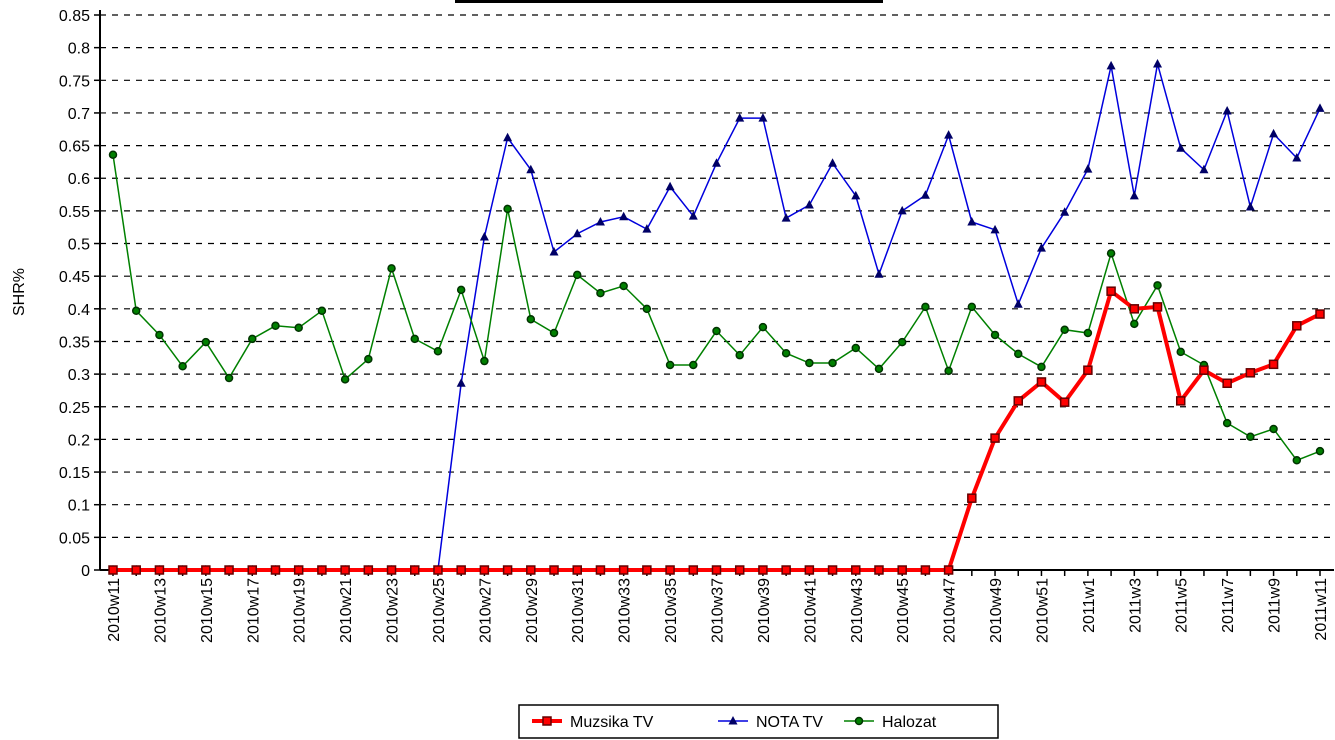 Image resolution: width=1335 pixels, height=740 pixels. What do you see at coordinates (1321, 609) in the screenshot?
I see `x-tick-label: 2011w11` at bounding box center [1321, 609].